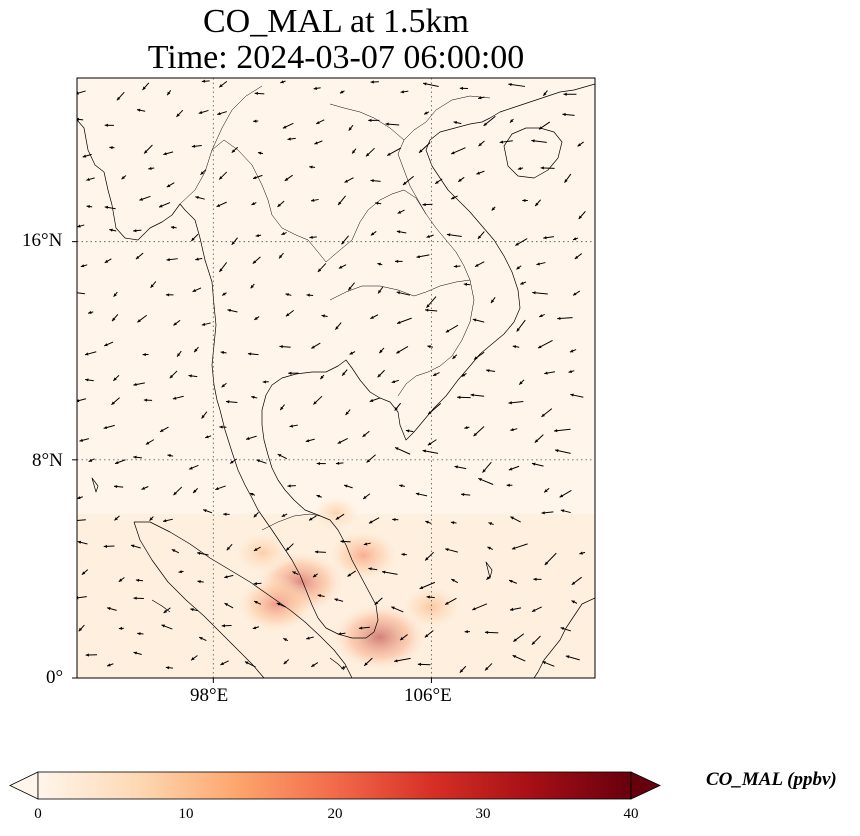 This screenshot has height=836, width=860. What do you see at coordinates (335, 814) in the screenshot?
I see `colorbar-tick-20: 20` at bounding box center [335, 814].